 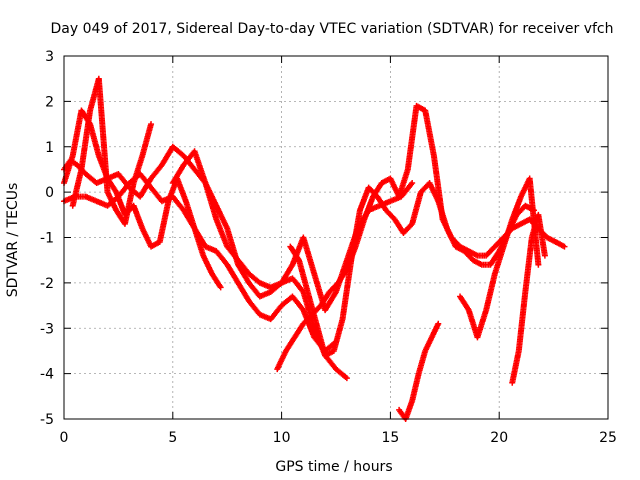 I want to click on y-tick-label: 2, so click(x=49, y=102).